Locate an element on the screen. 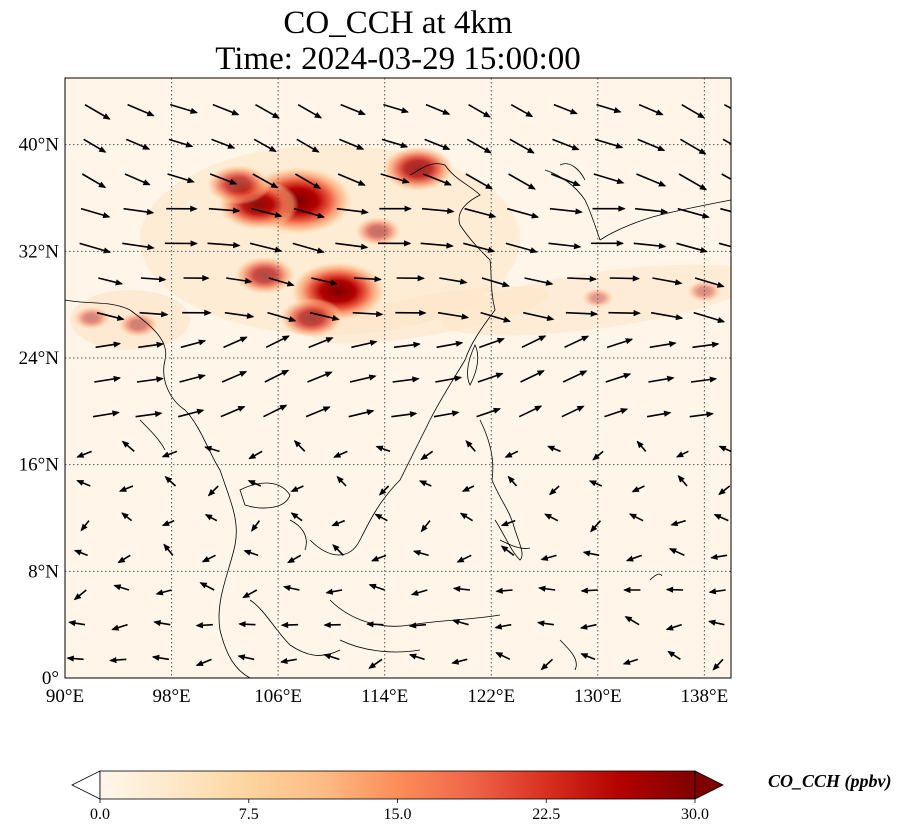  colorbar-tick-label: 30.0 is located at coordinates (695, 814).